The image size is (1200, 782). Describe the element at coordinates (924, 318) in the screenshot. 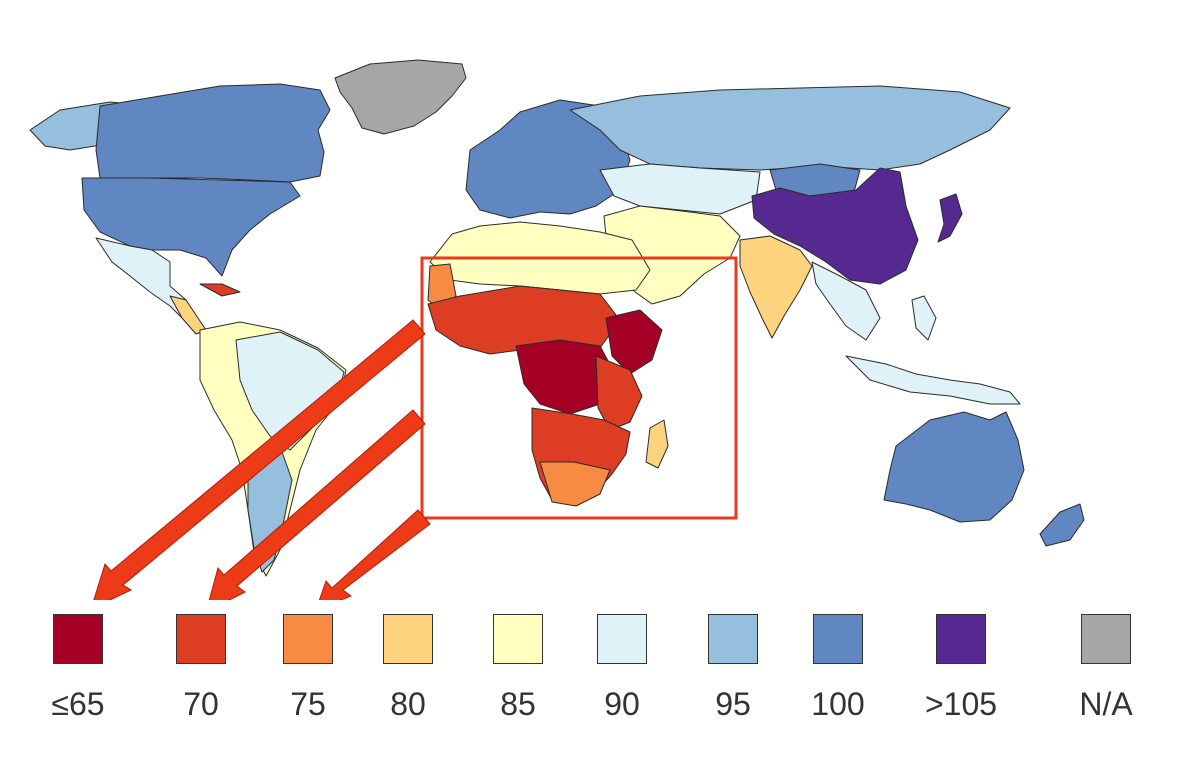

I see `region-philippines` at that location.